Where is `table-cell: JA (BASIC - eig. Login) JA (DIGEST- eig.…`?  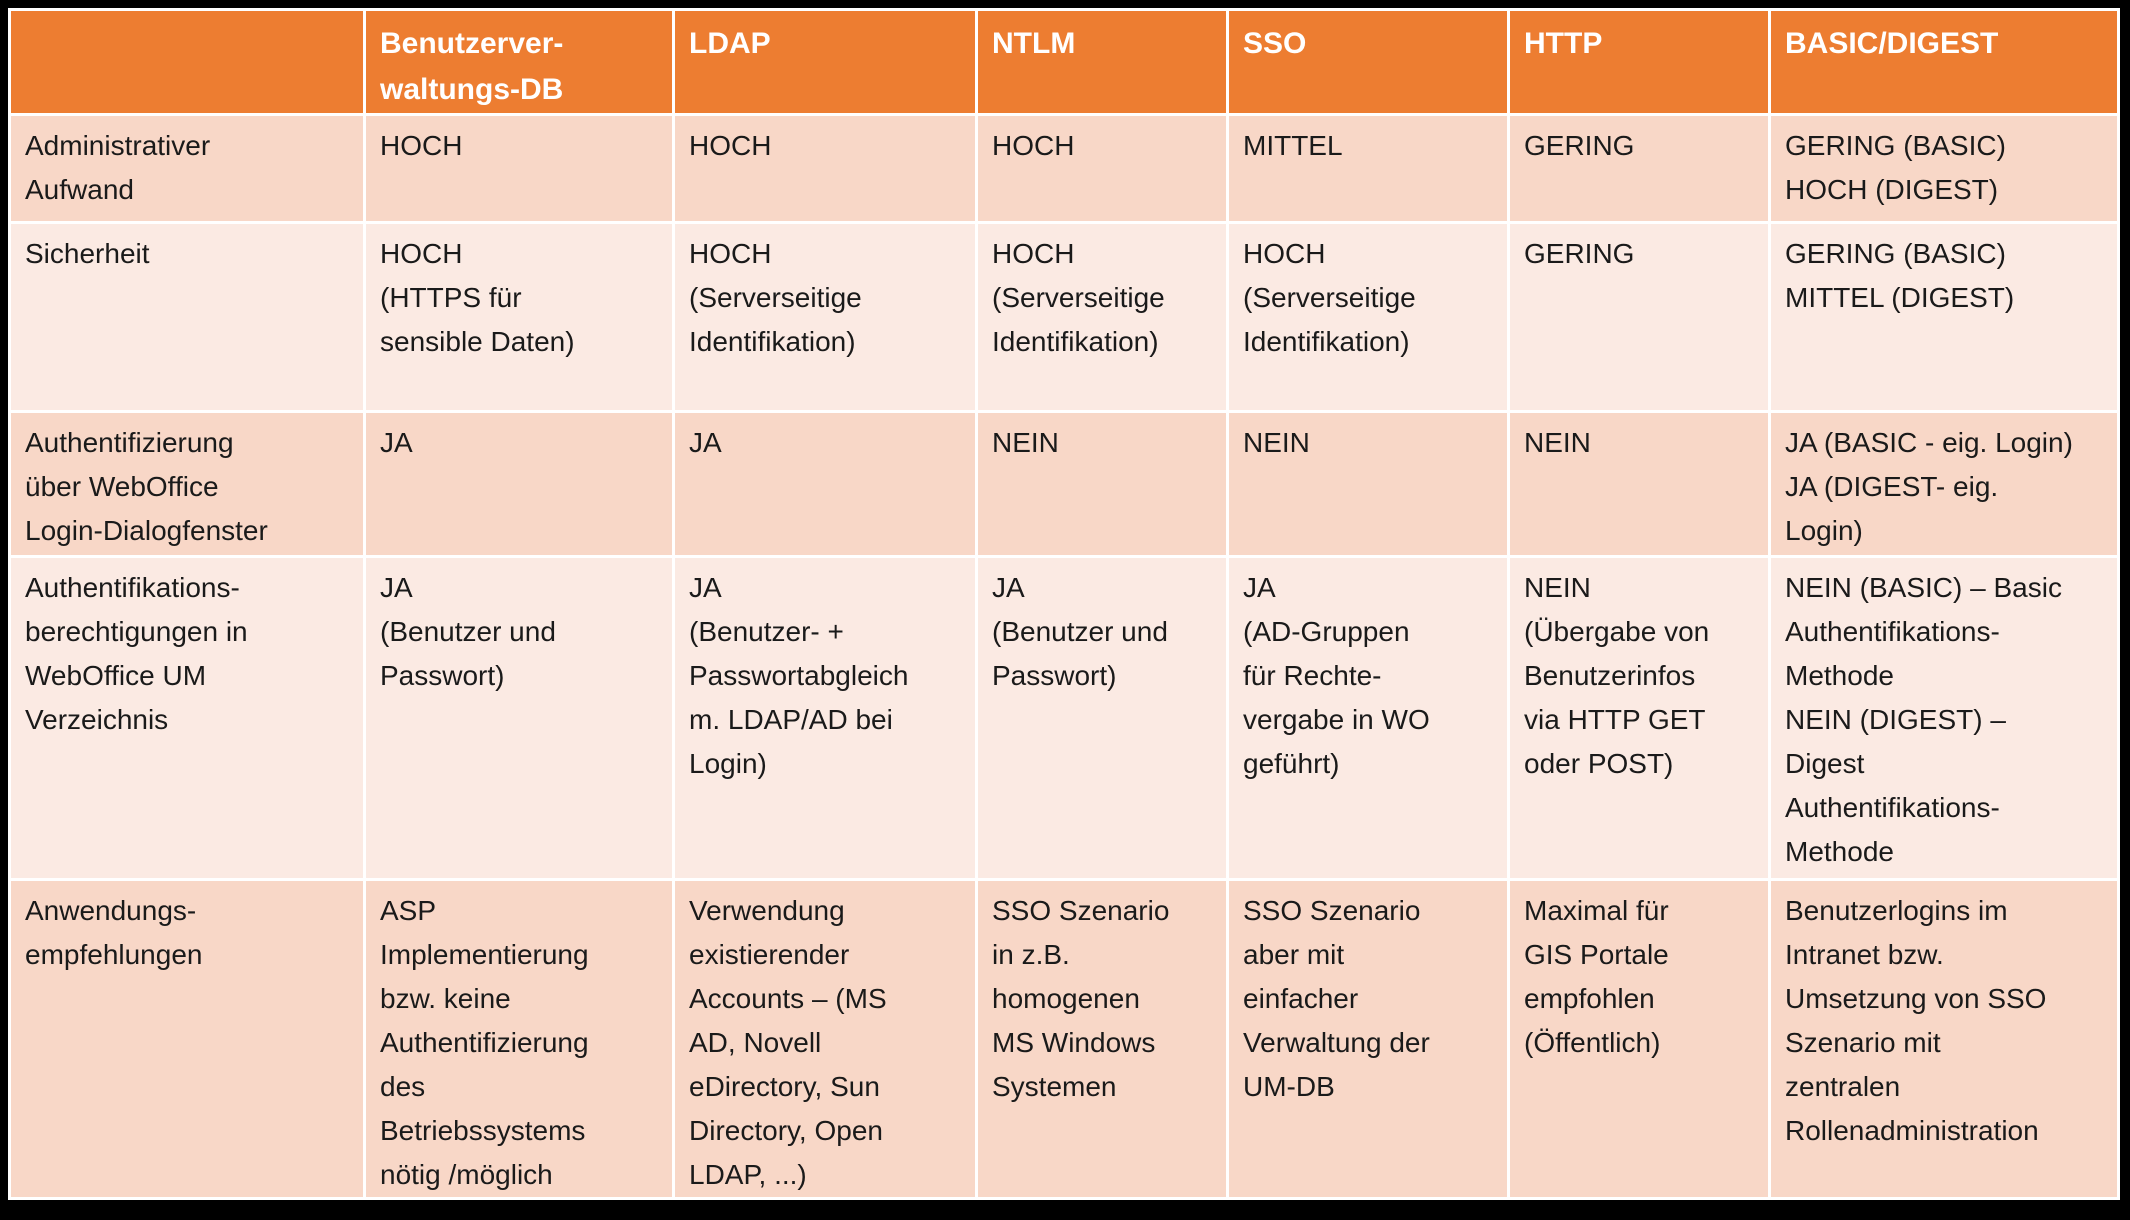
table-cell: JA (BASIC - eig. Login) JA (DIGEST- eig.… is located at coordinates (1944, 484).